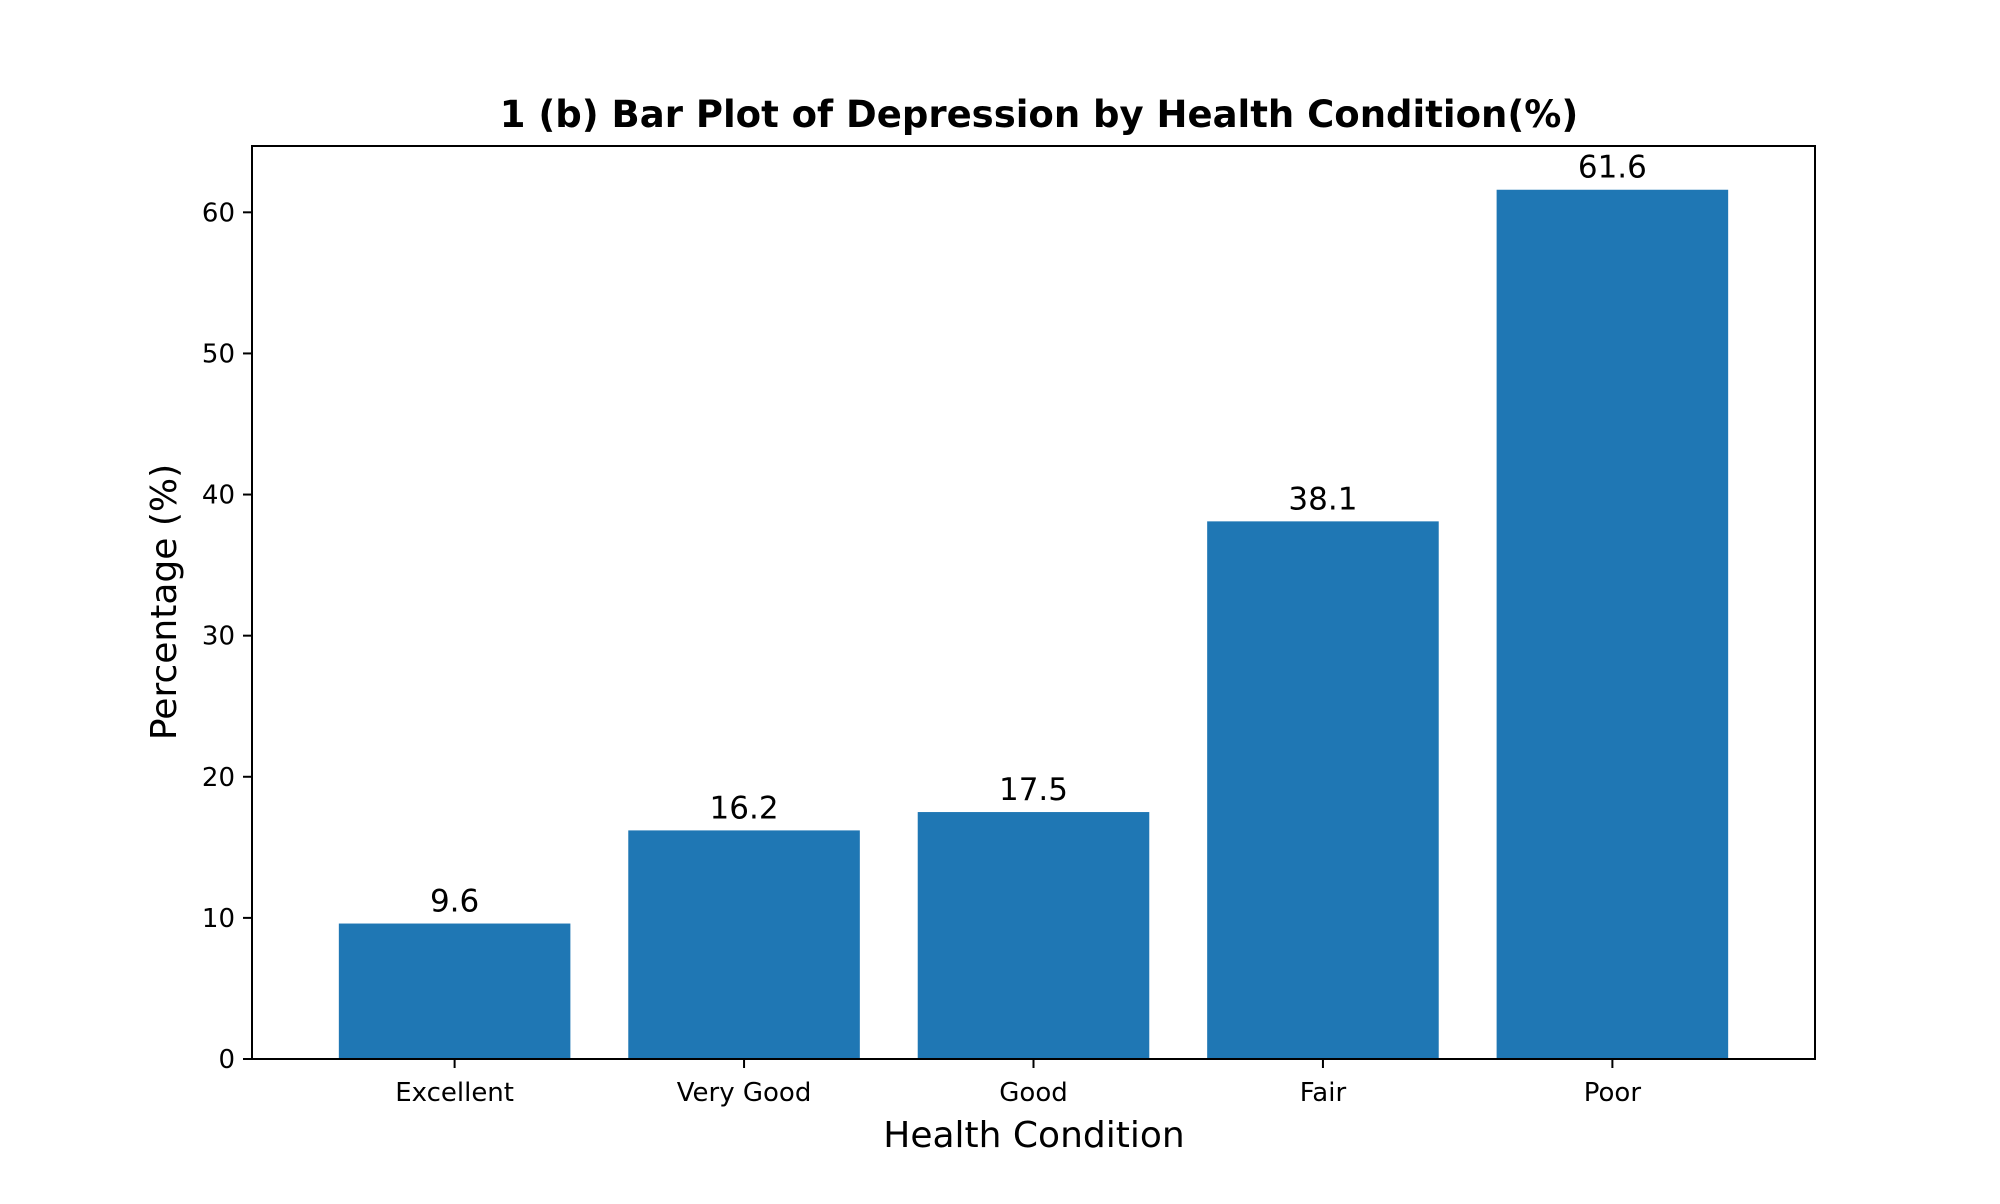 This screenshot has width=2000, height=1204. I want to click on bar-value-label: 61.6, so click(1612, 168).